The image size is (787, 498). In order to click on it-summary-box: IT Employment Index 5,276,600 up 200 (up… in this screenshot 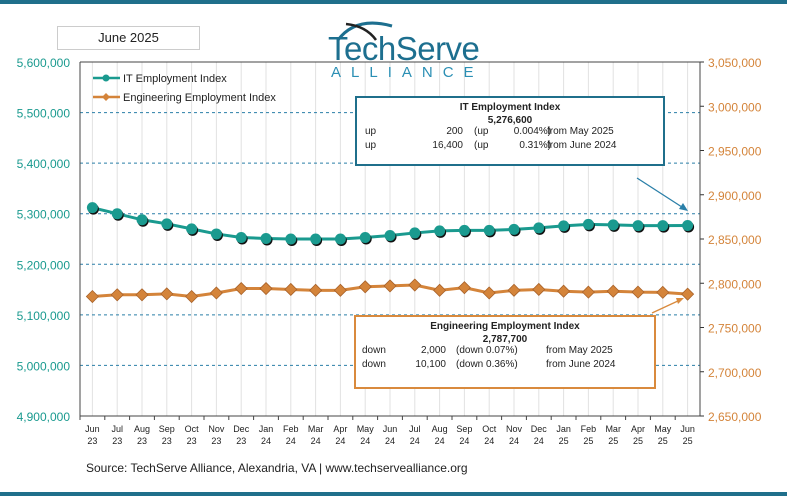, I will do `click(510, 131)`.